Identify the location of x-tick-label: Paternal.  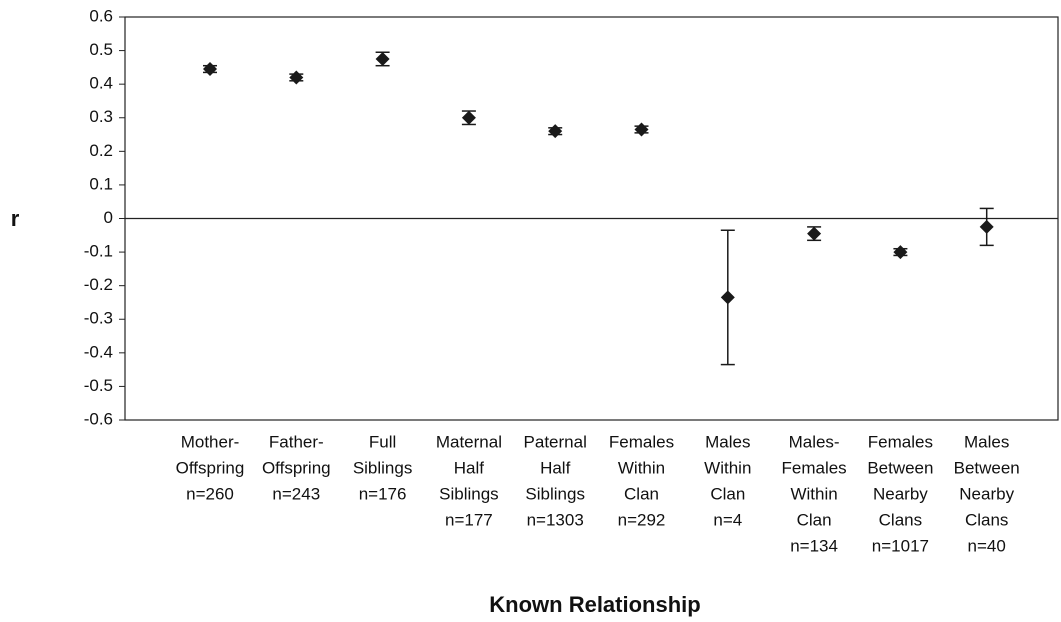
(555, 441).